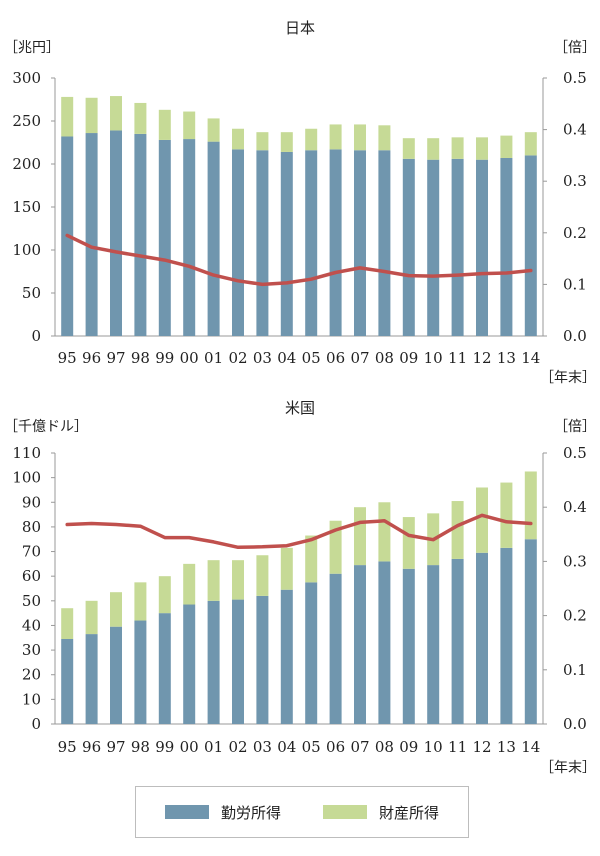 The height and width of the screenshot is (856, 600). I want to click on x-tick-label: 04, so click(286, 747).